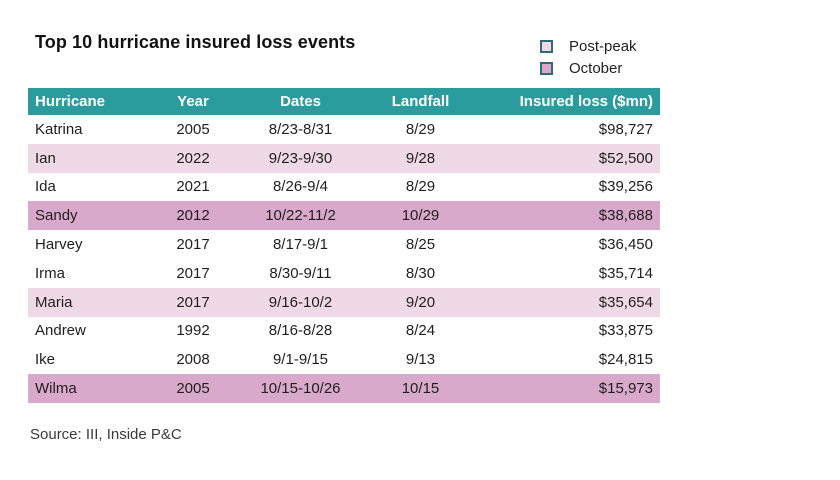 This screenshot has width=840, height=480. Describe the element at coordinates (300, 187) in the screenshot. I see `cell-dates: 8/26-9/4` at that location.